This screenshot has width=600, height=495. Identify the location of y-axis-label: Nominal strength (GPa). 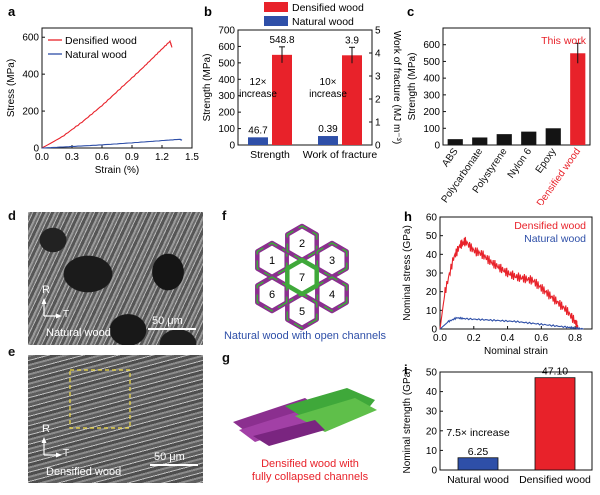
(407, 420).